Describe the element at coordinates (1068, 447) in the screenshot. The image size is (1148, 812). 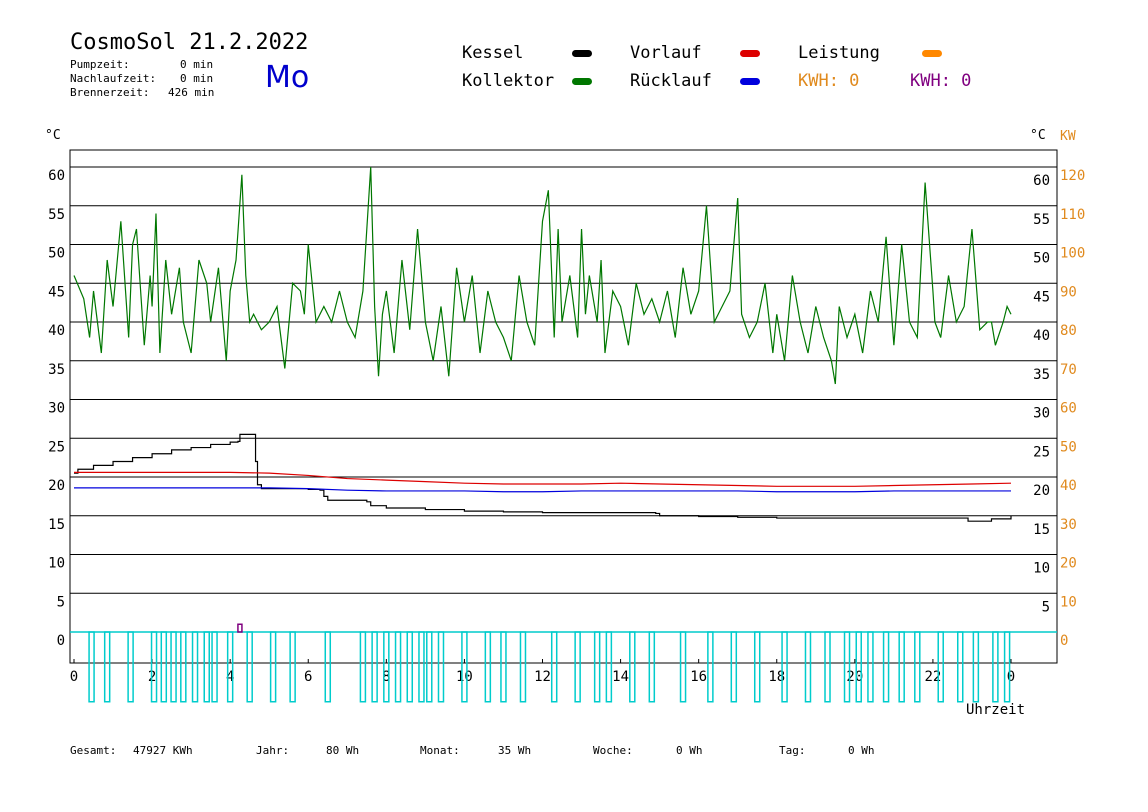
I see `y-tick-kw: 50` at that location.